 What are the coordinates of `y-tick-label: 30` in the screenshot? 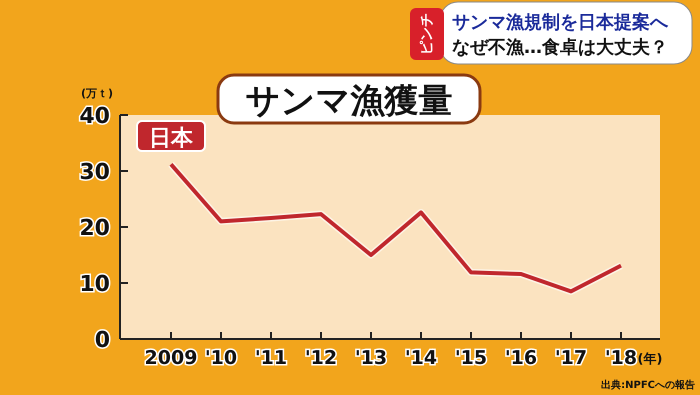 It's located at (94, 172).